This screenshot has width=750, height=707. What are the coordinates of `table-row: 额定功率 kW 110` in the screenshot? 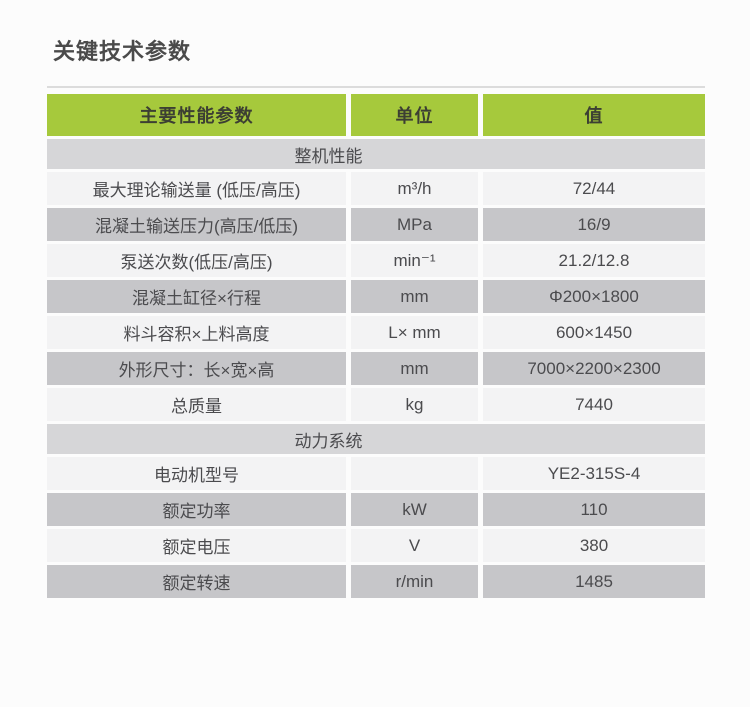 It's located at (376, 509).